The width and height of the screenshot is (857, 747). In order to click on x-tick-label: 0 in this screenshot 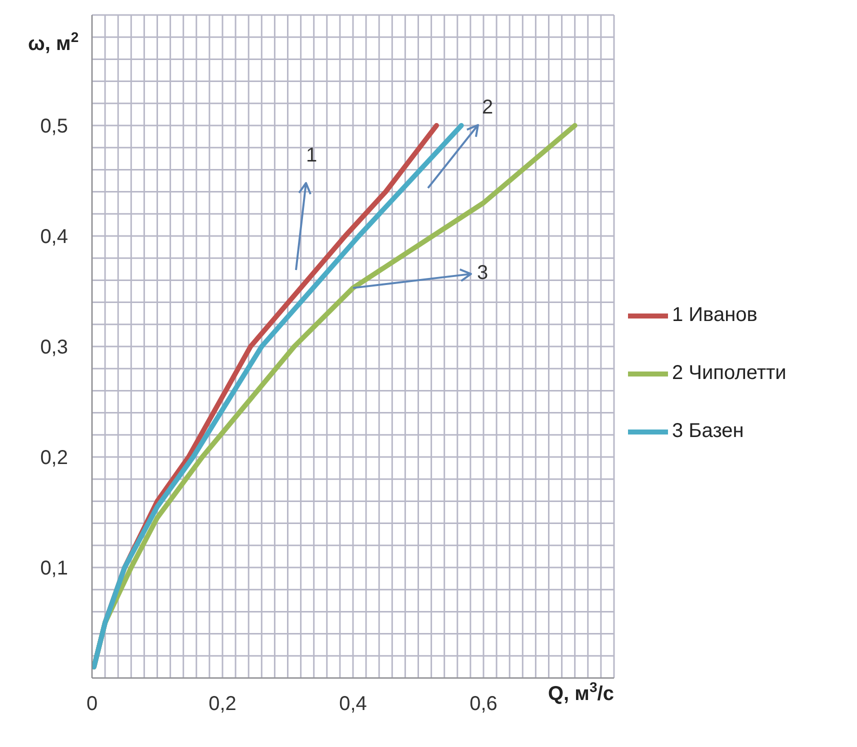, I will do `click(92, 704)`.